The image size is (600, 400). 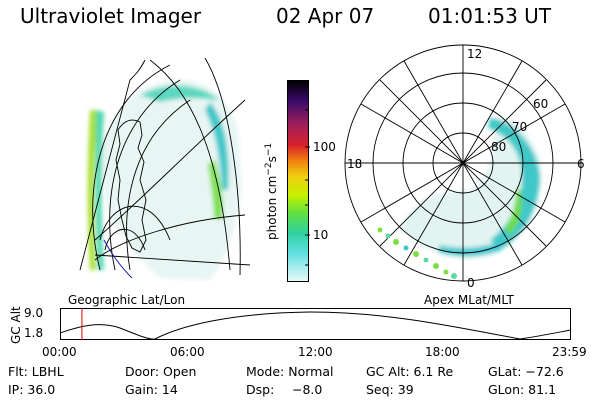 What do you see at coordinates (475, 54) in the screenshot?
I see `mlt-label-12: 12` at bounding box center [475, 54].